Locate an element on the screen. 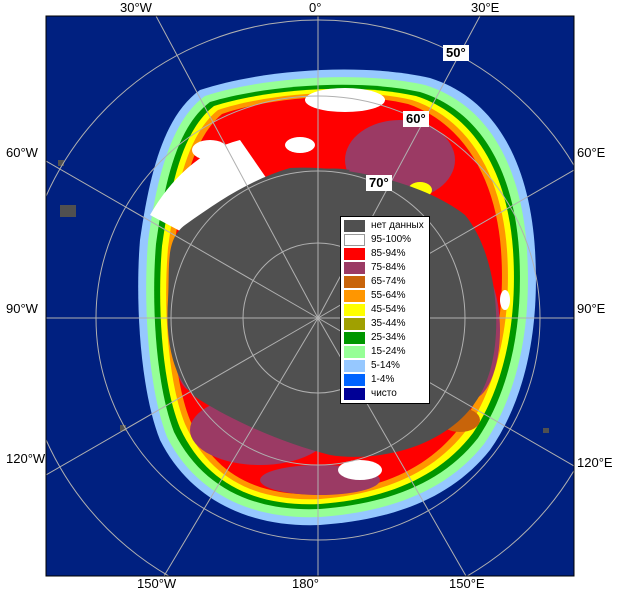  legend-item: 5-14% is located at coordinates (386, 366).